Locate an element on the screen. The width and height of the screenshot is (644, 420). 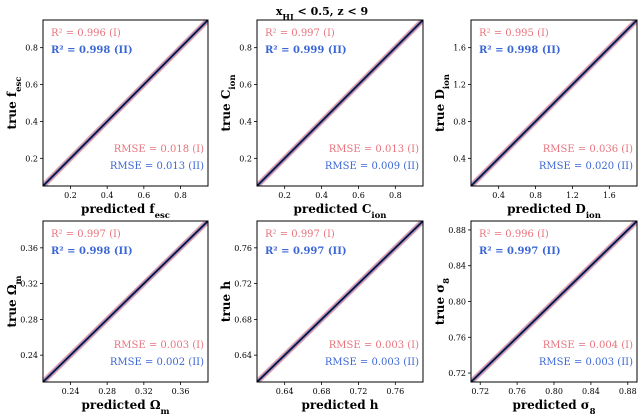
rmse-annotation-I: RMSE = 0.036 (I) is located at coordinates (588, 149).